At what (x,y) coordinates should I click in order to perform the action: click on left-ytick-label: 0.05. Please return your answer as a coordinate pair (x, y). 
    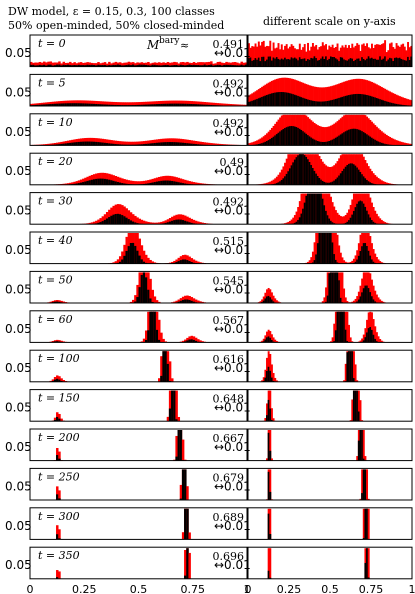
    Looking at the image, I should click on (18, 250).